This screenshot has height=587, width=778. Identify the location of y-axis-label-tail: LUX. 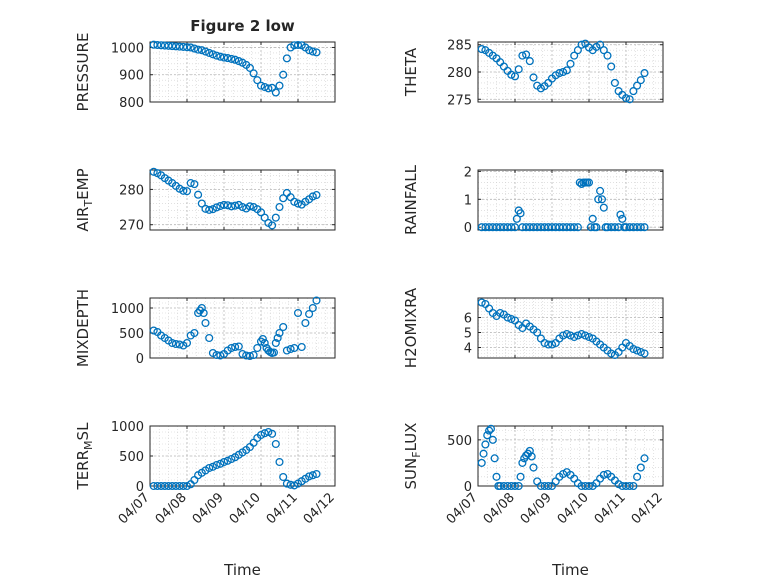
(411, 437).